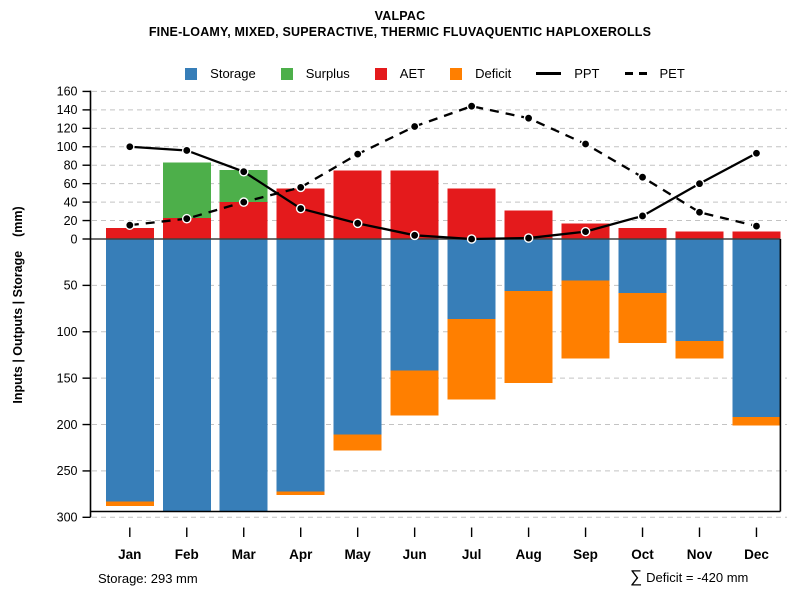 This screenshot has height=600, width=800. Describe the element at coordinates (585, 554) in the screenshot. I see `month-label: Sep` at that location.